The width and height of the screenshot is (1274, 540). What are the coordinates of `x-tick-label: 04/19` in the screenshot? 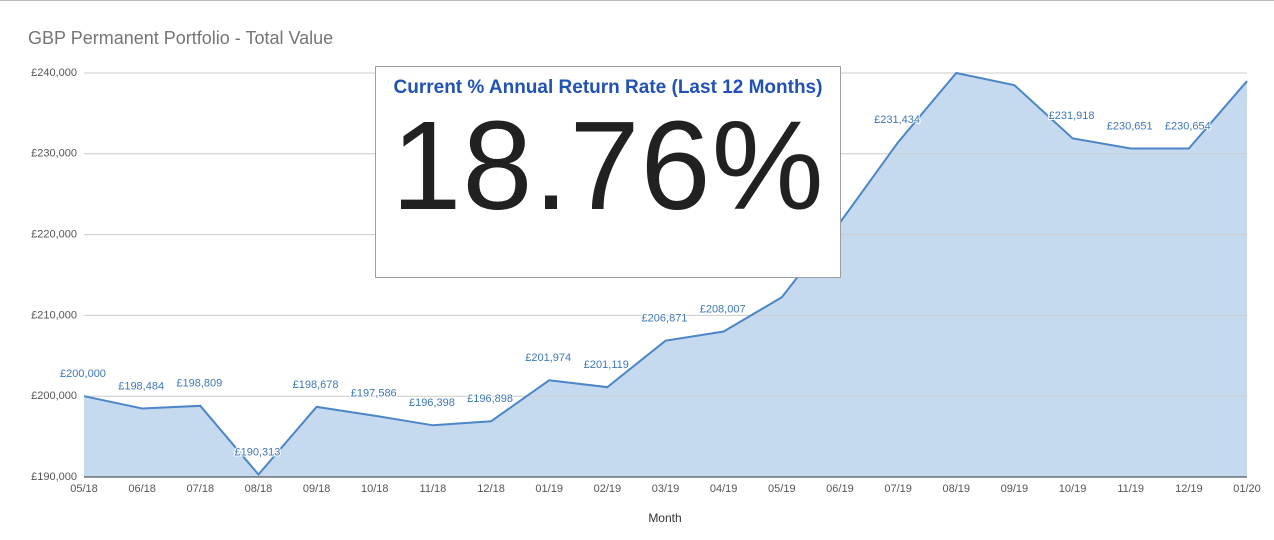 It's located at (724, 489).